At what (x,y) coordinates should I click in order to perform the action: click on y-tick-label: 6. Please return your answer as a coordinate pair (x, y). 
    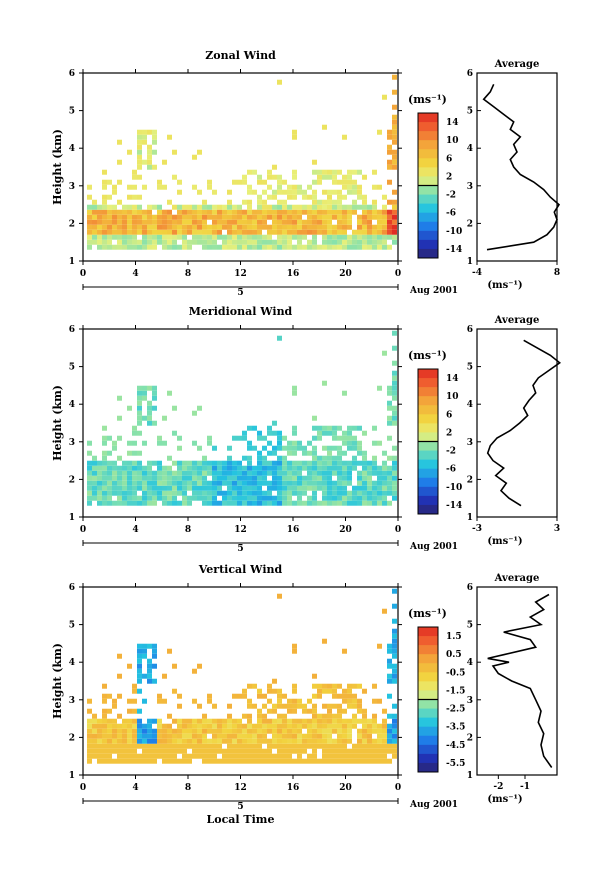
    Looking at the image, I should click on (72, 588).